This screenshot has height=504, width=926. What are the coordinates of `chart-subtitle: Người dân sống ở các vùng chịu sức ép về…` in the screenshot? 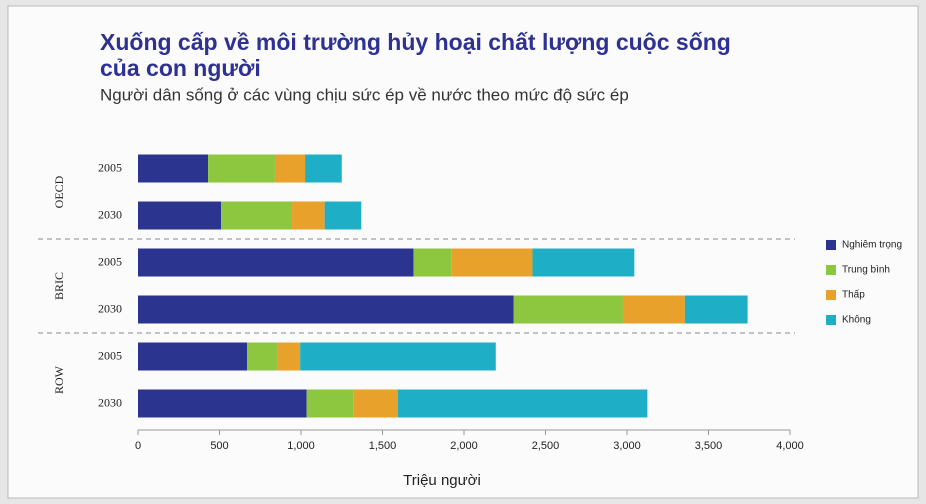 It's located at (364, 94).